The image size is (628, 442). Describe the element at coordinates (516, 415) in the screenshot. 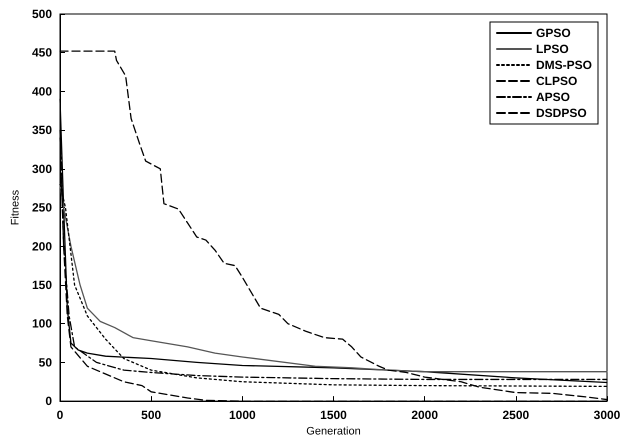

I see `x-tick-label: 2500` at that location.